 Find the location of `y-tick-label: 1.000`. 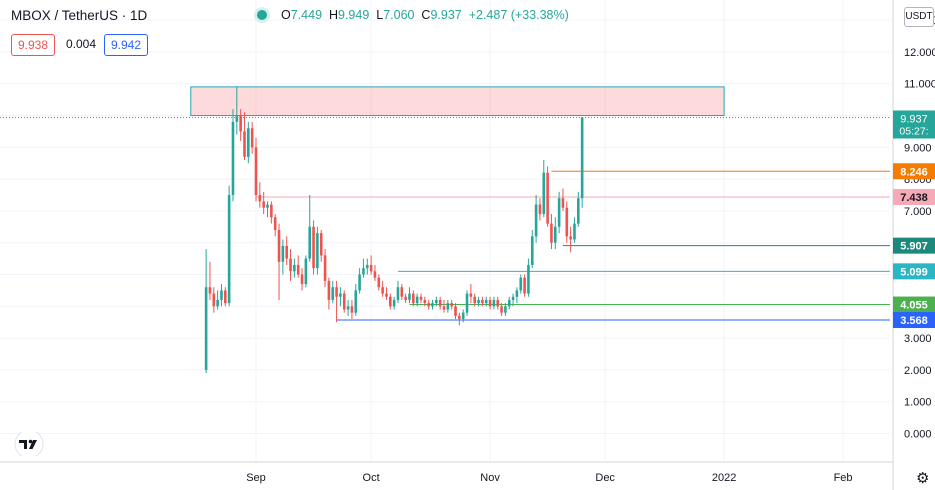

y-tick-label: 1.000 is located at coordinates (918, 403).